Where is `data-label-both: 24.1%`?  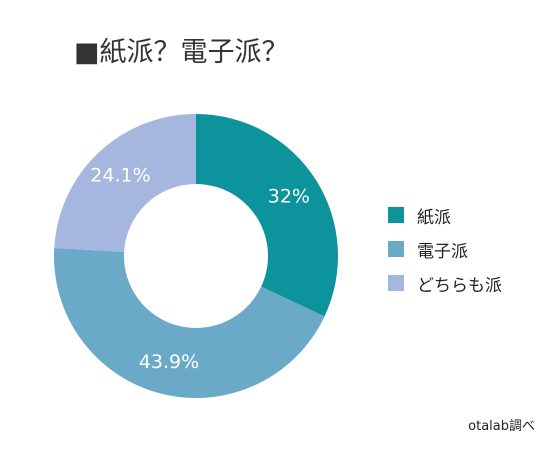
data-label-both: 24.1% is located at coordinates (120, 176).